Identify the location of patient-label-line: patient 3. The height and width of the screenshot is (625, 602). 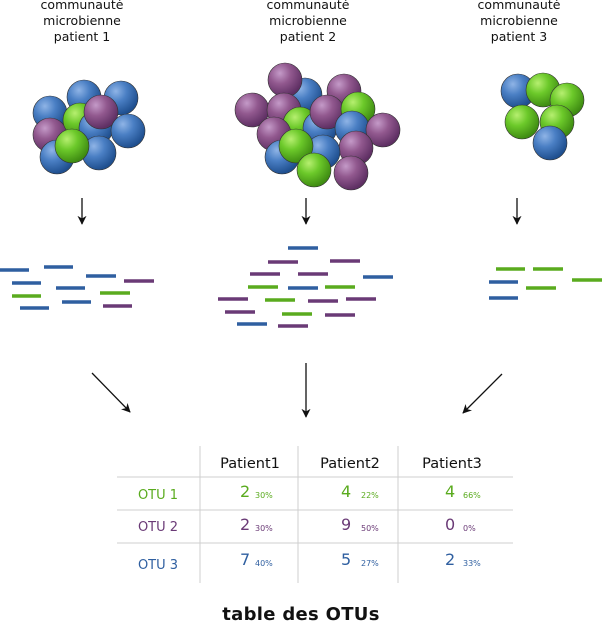
(519, 36).